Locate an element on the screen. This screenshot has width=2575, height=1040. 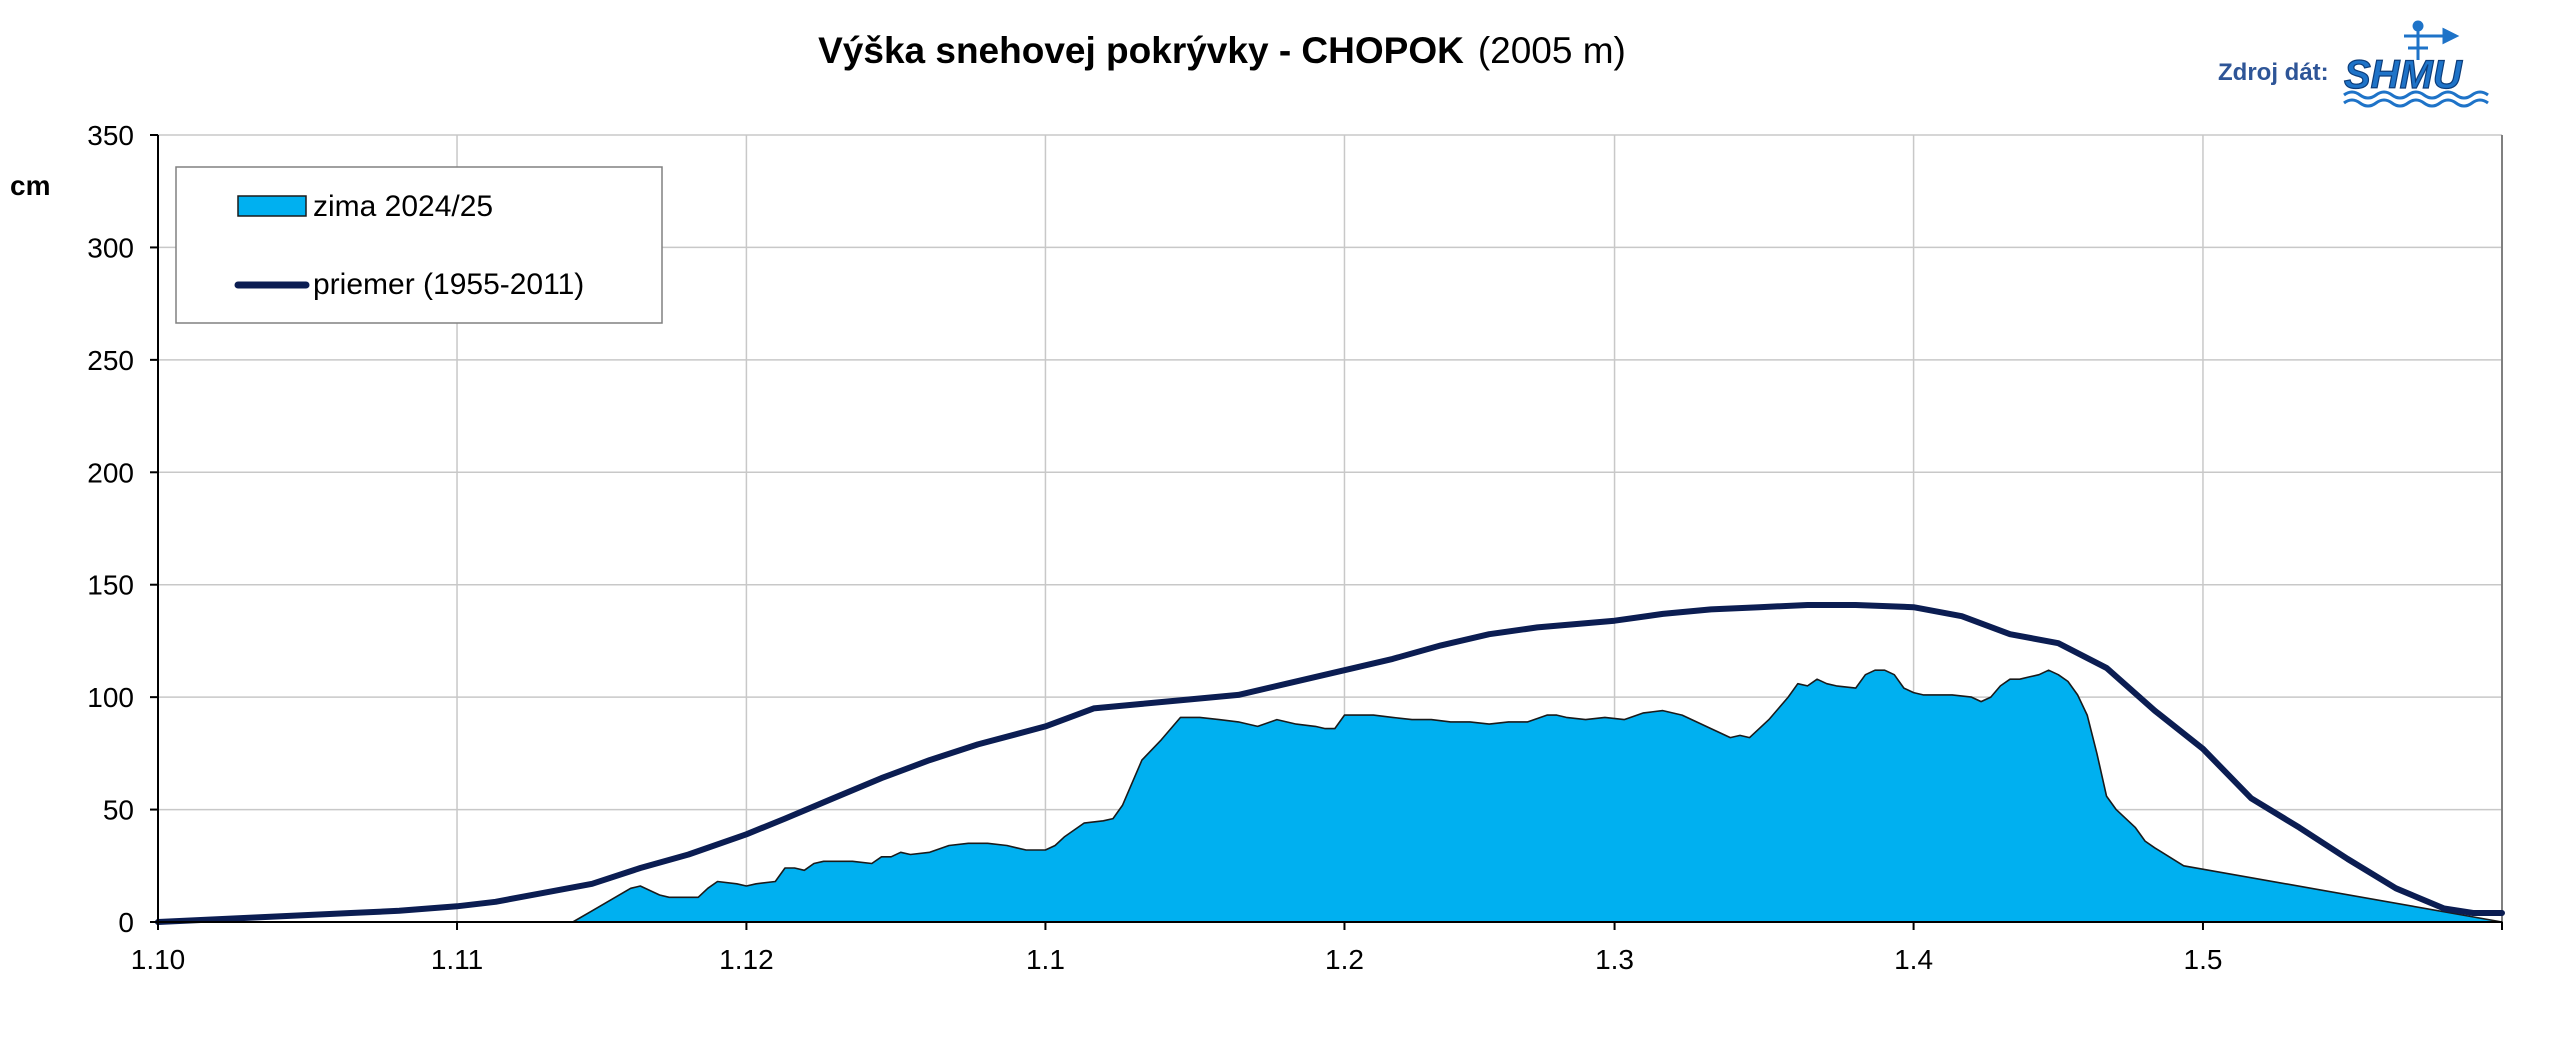
x-tick-label: 1.10 is located at coordinates (158, 959).